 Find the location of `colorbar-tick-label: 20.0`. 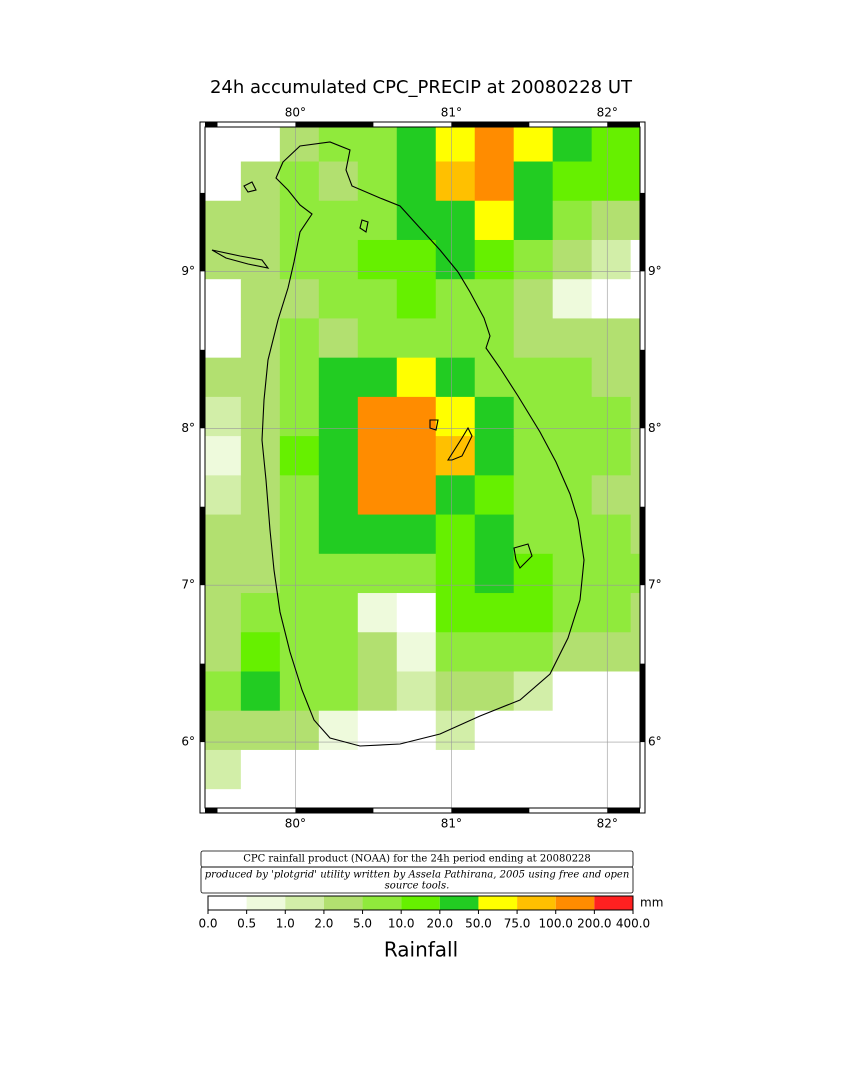

colorbar-tick-label: 20.0 is located at coordinates (439, 924).